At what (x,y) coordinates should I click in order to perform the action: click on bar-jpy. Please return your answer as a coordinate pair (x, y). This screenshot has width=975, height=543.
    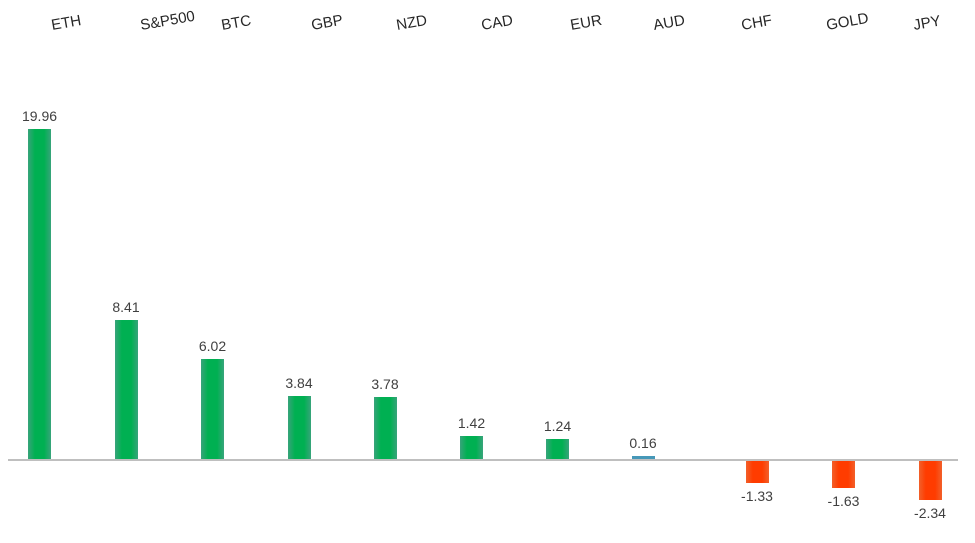
    Looking at the image, I should click on (930, 480).